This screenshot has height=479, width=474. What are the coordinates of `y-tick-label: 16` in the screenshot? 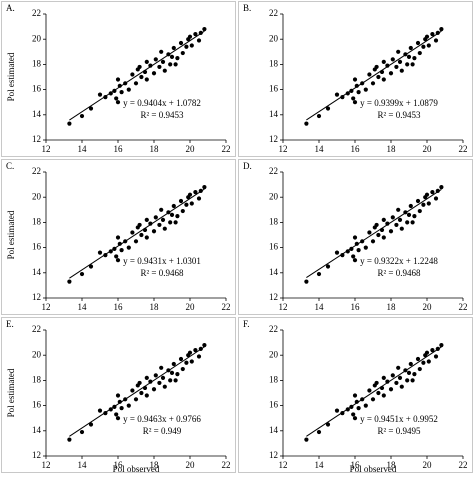 It's located at (37, 247).